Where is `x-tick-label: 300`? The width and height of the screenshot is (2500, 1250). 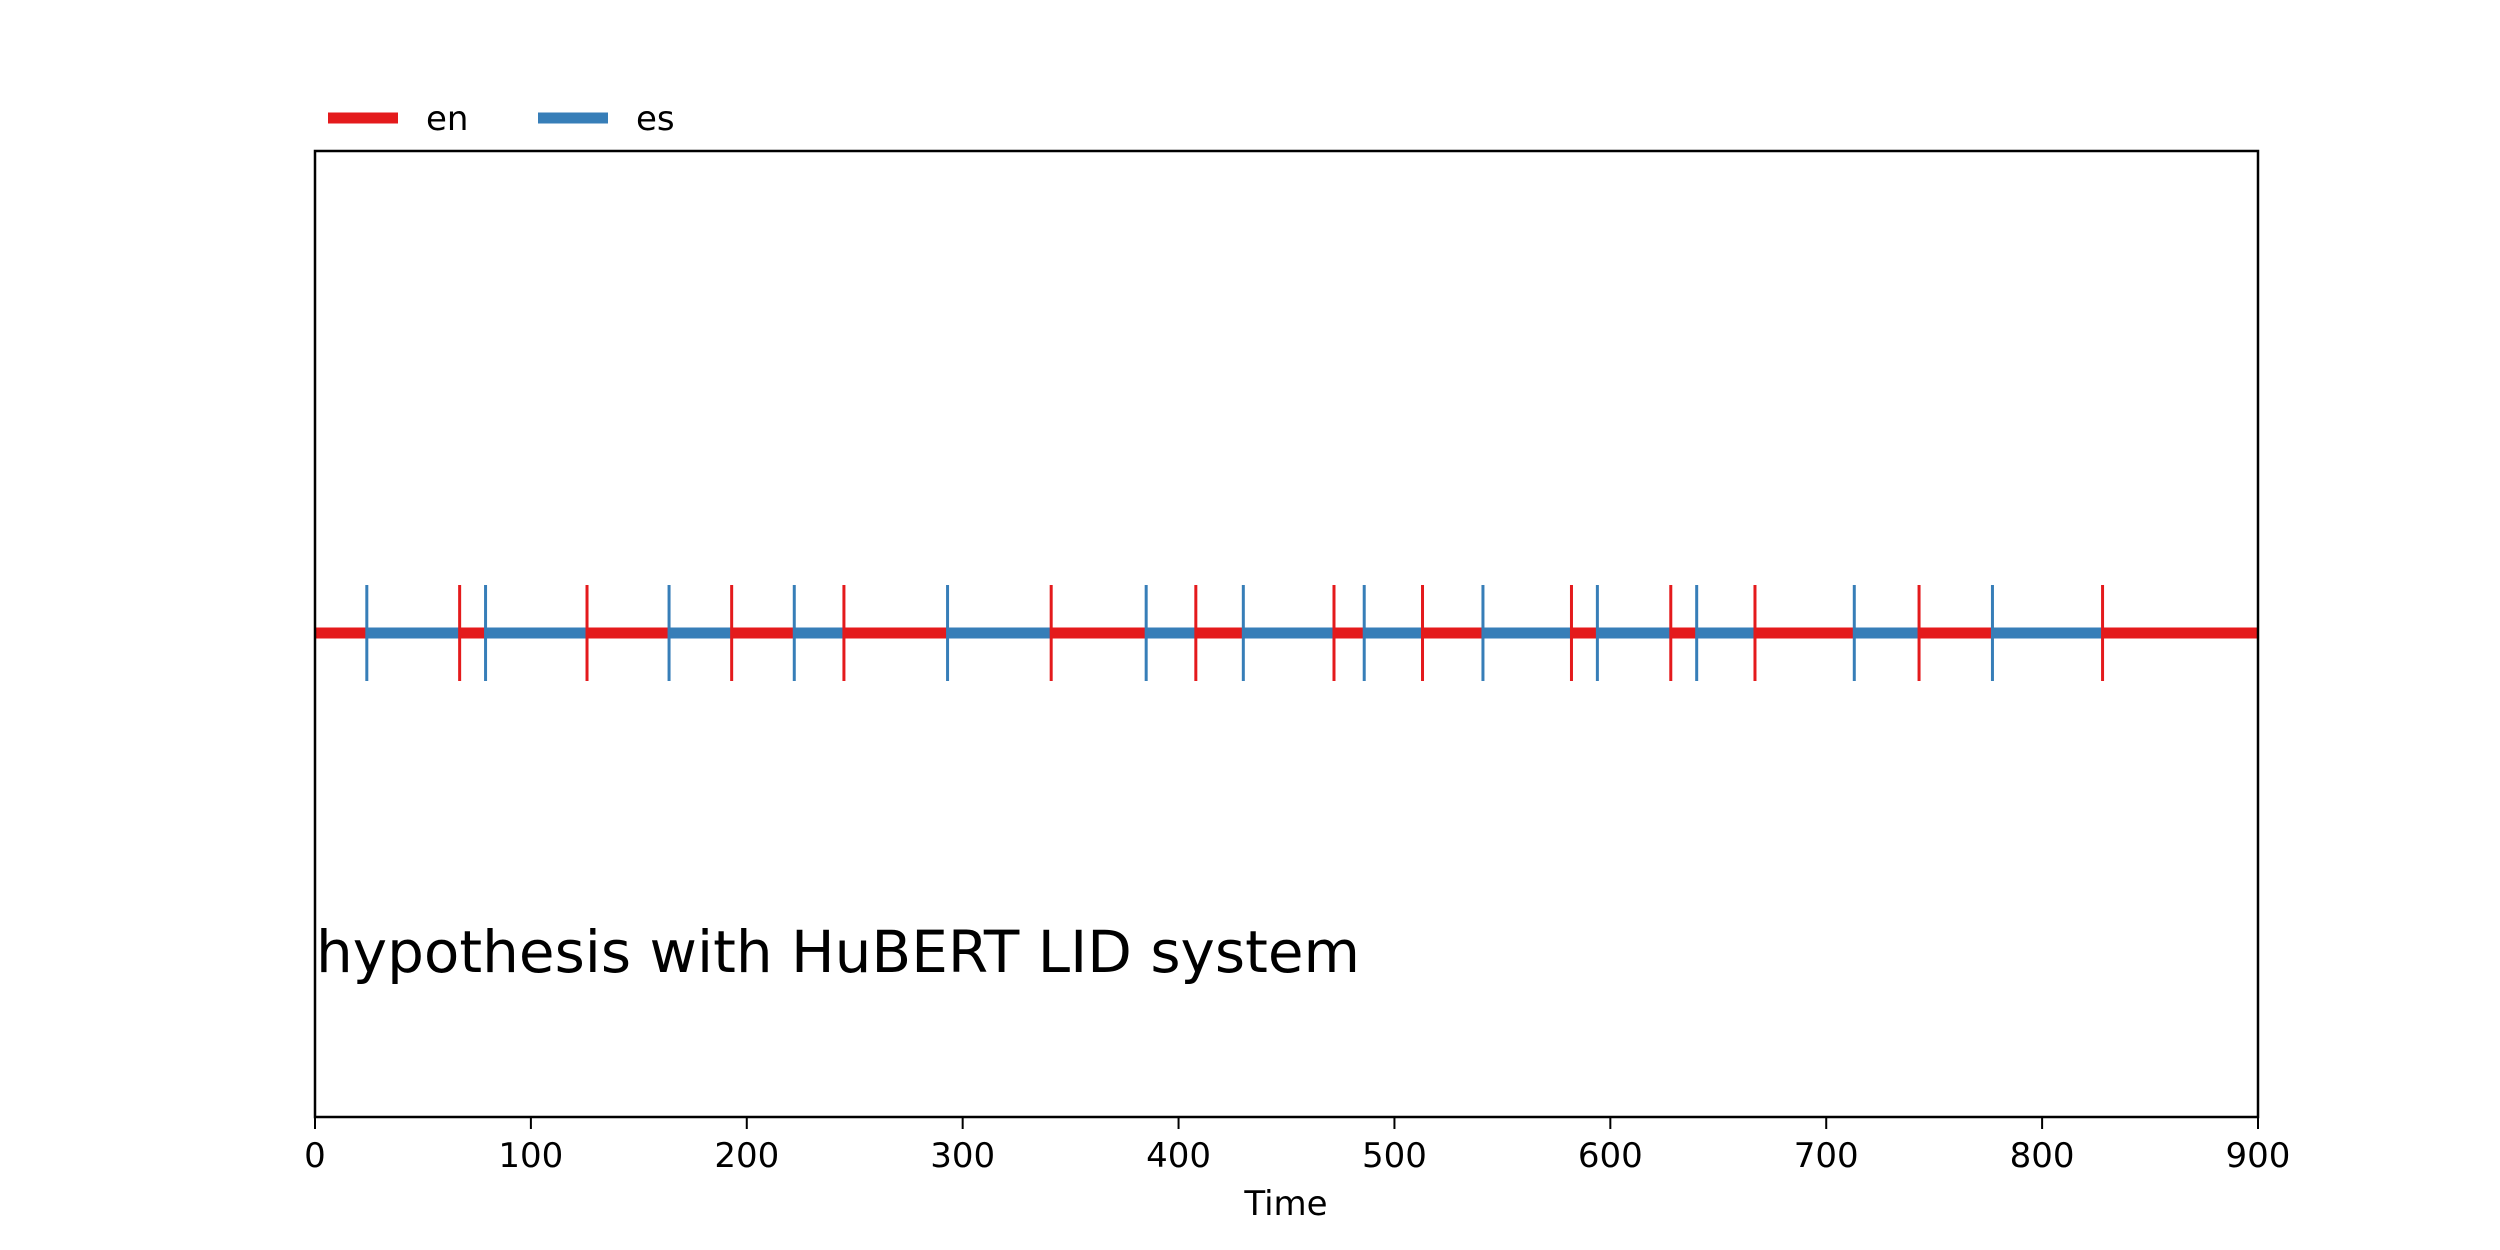
x-tick-label: 300 is located at coordinates (962, 1156).